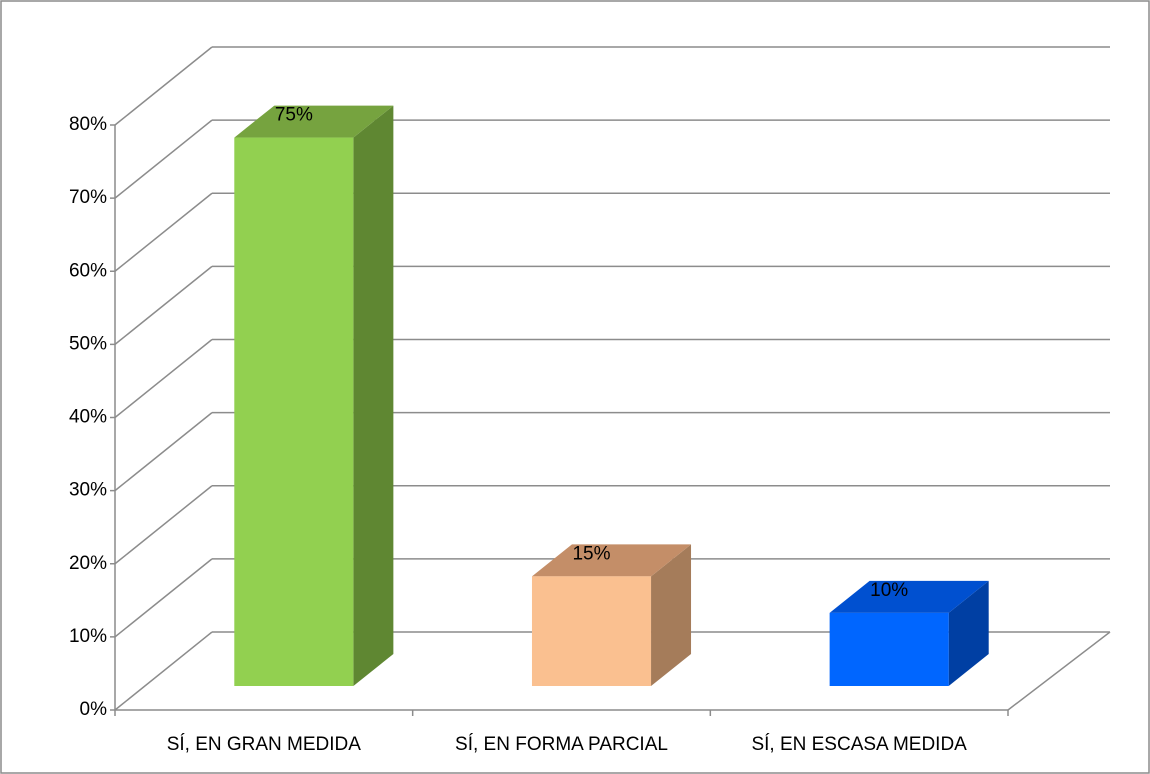 The height and width of the screenshot is (774, 1150). What do you see at coordinates (591, 553) in the screenshot?
I see `data-label: 15%` at bounding box center [591, 553].